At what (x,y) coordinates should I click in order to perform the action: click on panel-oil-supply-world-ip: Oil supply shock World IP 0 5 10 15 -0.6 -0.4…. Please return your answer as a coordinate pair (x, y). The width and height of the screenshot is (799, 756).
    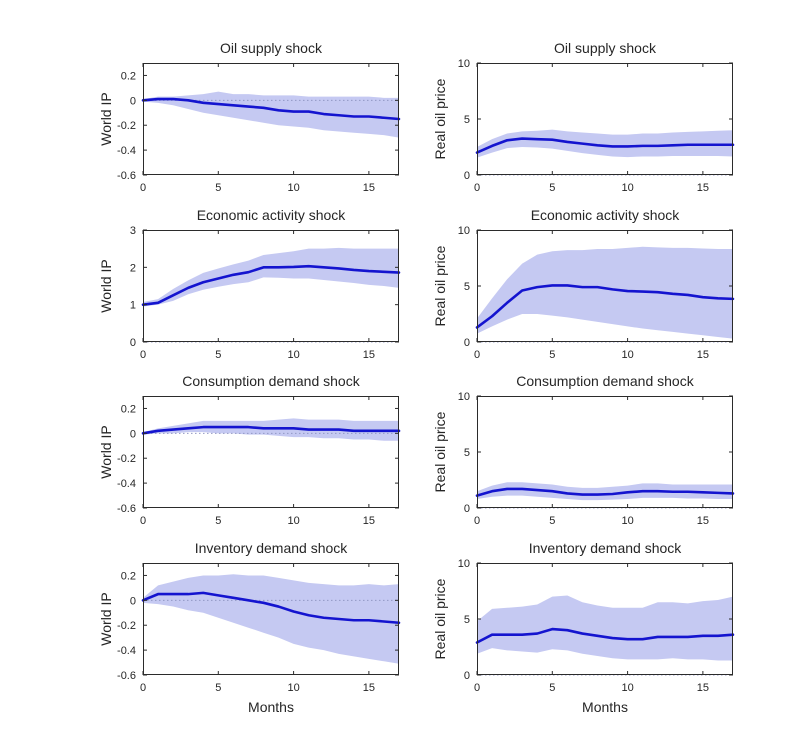
    Looking at the image, I should click on (249, 117).